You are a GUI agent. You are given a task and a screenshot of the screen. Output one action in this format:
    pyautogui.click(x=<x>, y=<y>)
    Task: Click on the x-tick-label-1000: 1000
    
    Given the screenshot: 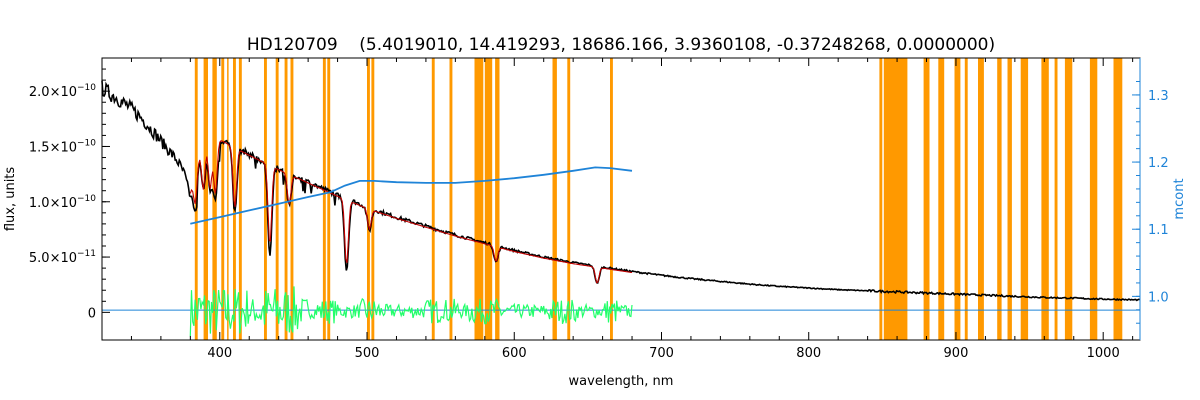 What is the action you would take?
    pyautogui.click(x=1103, y=353)
    